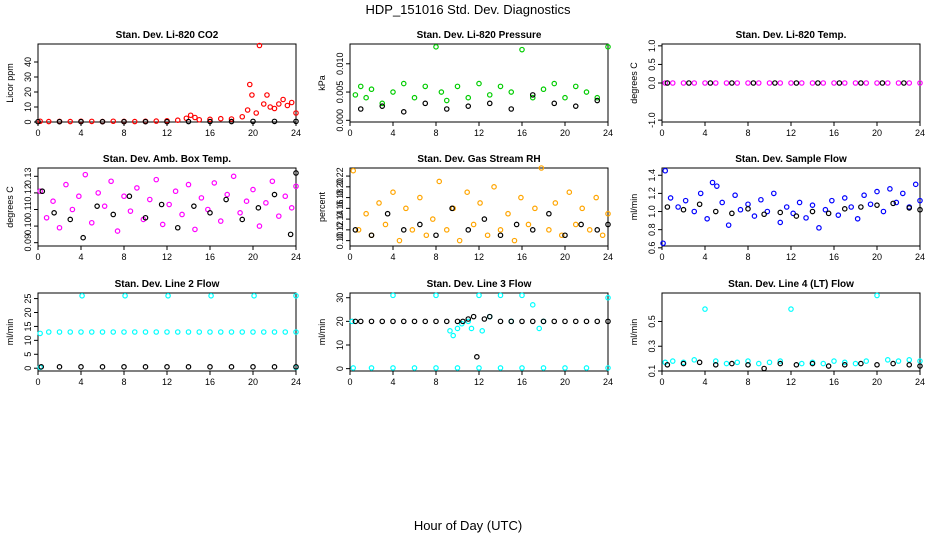 The width and height of the screenshot is (936, 540). What do you see at coordinates (28, 121) in the screenshot?
I see `y-tick-label: 0` at bounding box center [28, 121].